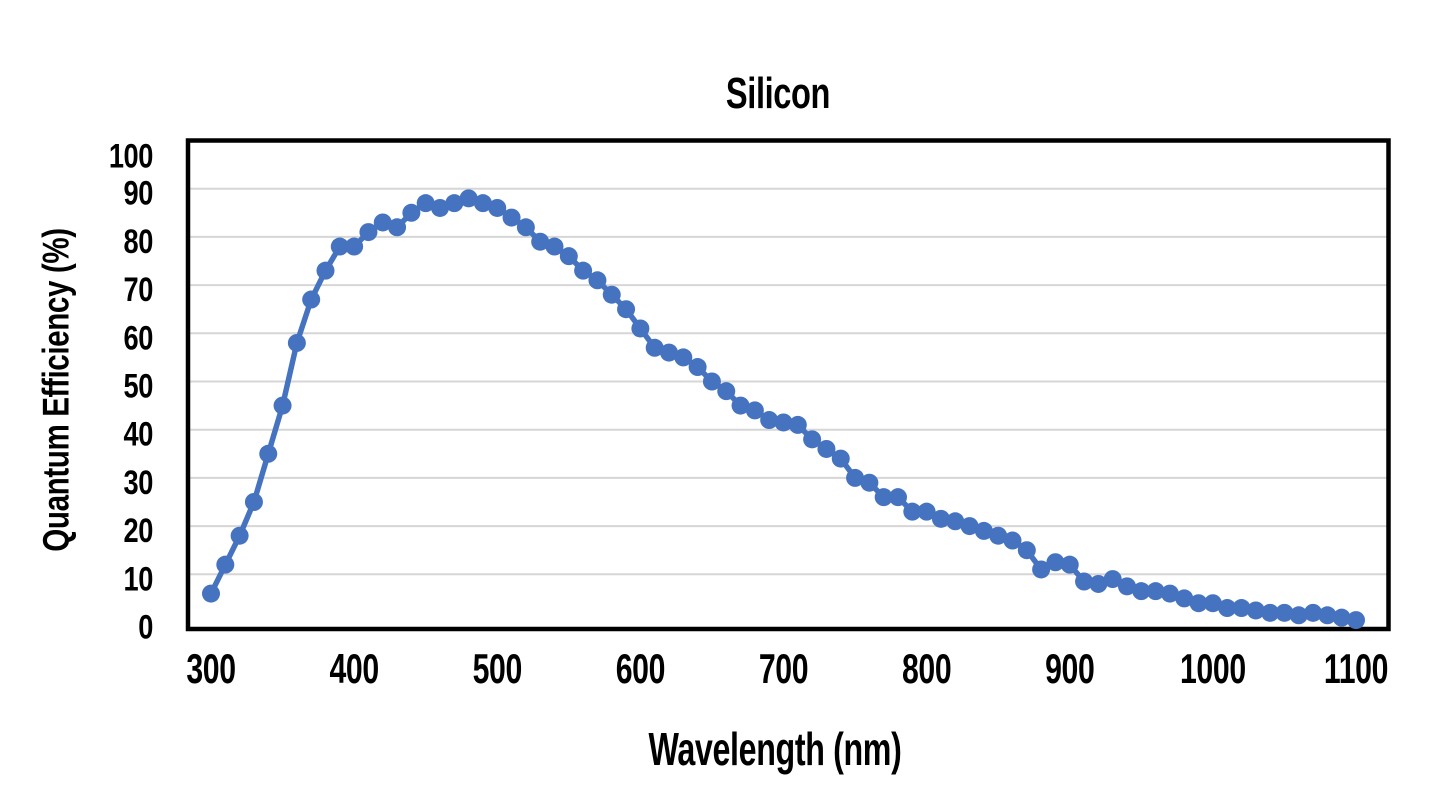 The image size is (1434, 785). What do you see at coordinates (497, 668) in the screenshot?
I see `x-tick-label: 500` at bounding box center [497, 668].